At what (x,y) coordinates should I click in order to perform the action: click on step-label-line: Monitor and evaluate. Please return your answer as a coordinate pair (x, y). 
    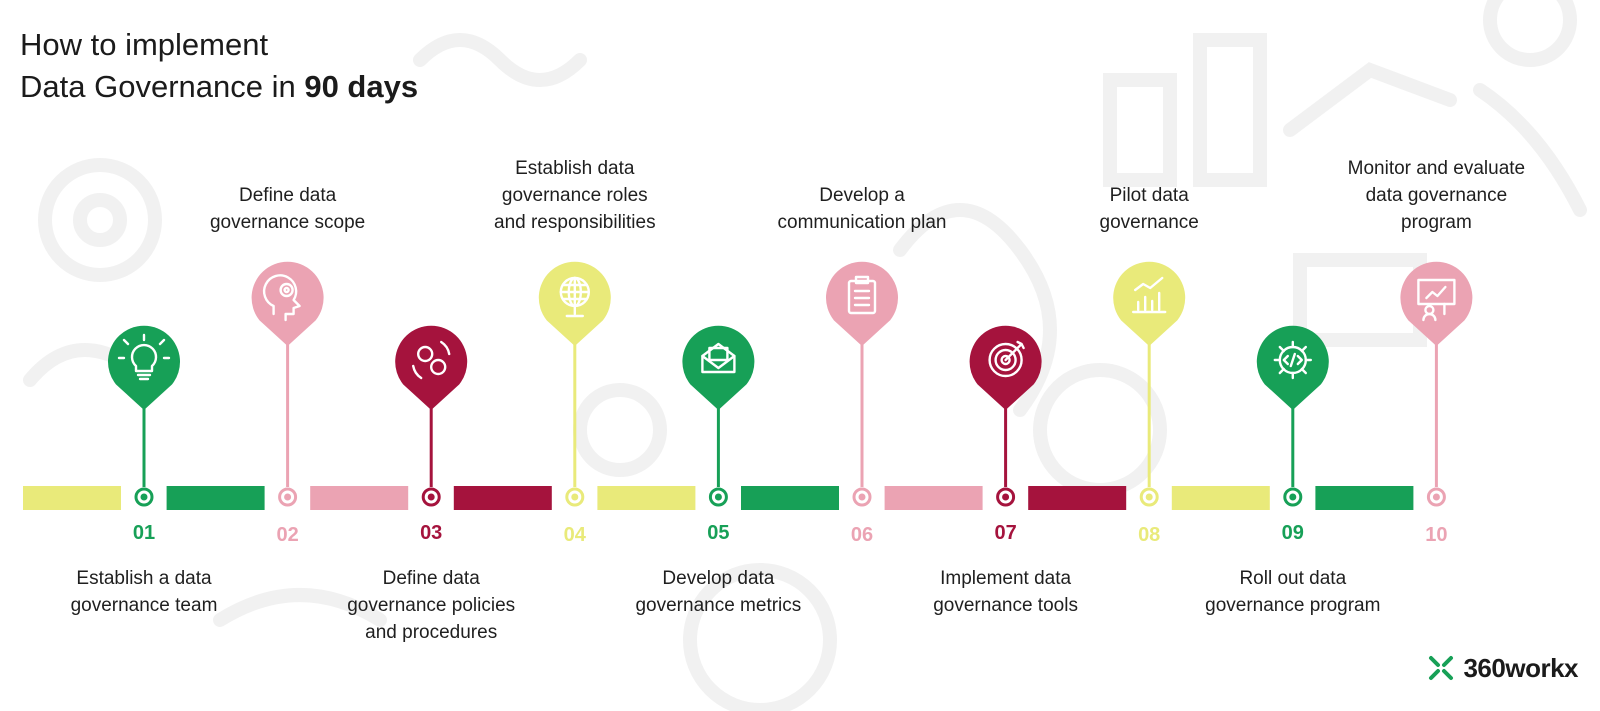
    Looking at the image, I should click on (1436, 168).